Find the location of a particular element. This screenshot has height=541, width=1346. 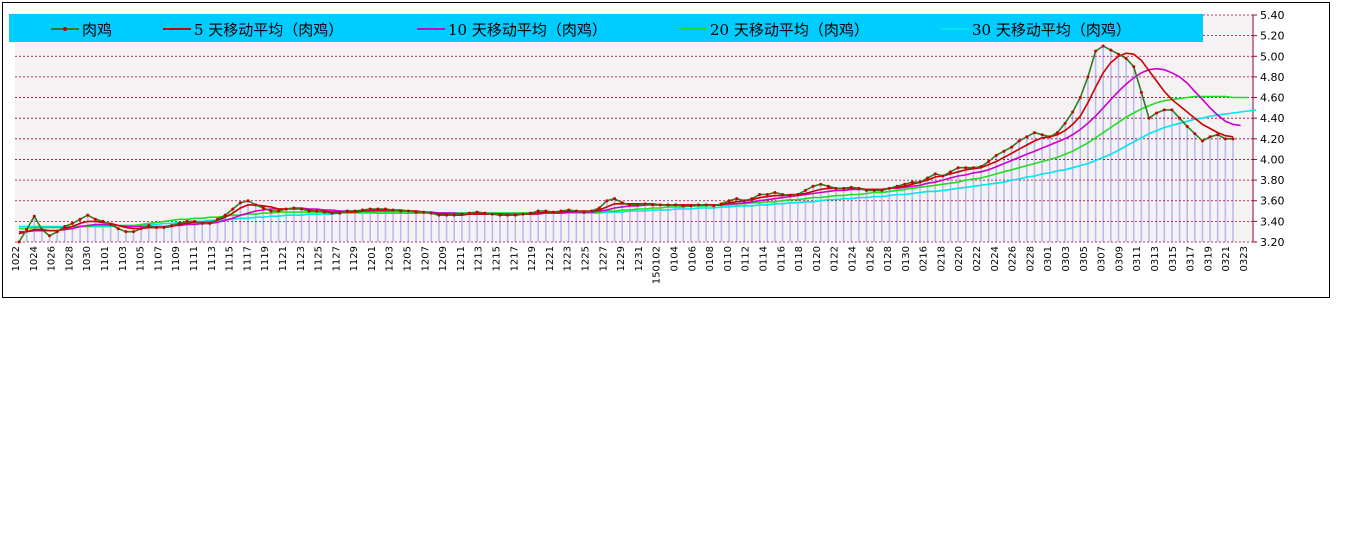

x-tick-label: 0313 is located at coordinates (1155, 258).